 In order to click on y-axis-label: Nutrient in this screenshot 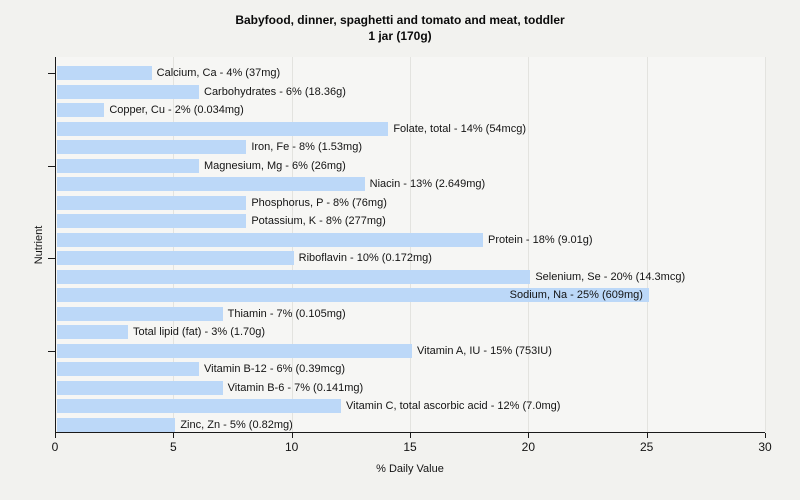, I will do `click(39, 245)`.